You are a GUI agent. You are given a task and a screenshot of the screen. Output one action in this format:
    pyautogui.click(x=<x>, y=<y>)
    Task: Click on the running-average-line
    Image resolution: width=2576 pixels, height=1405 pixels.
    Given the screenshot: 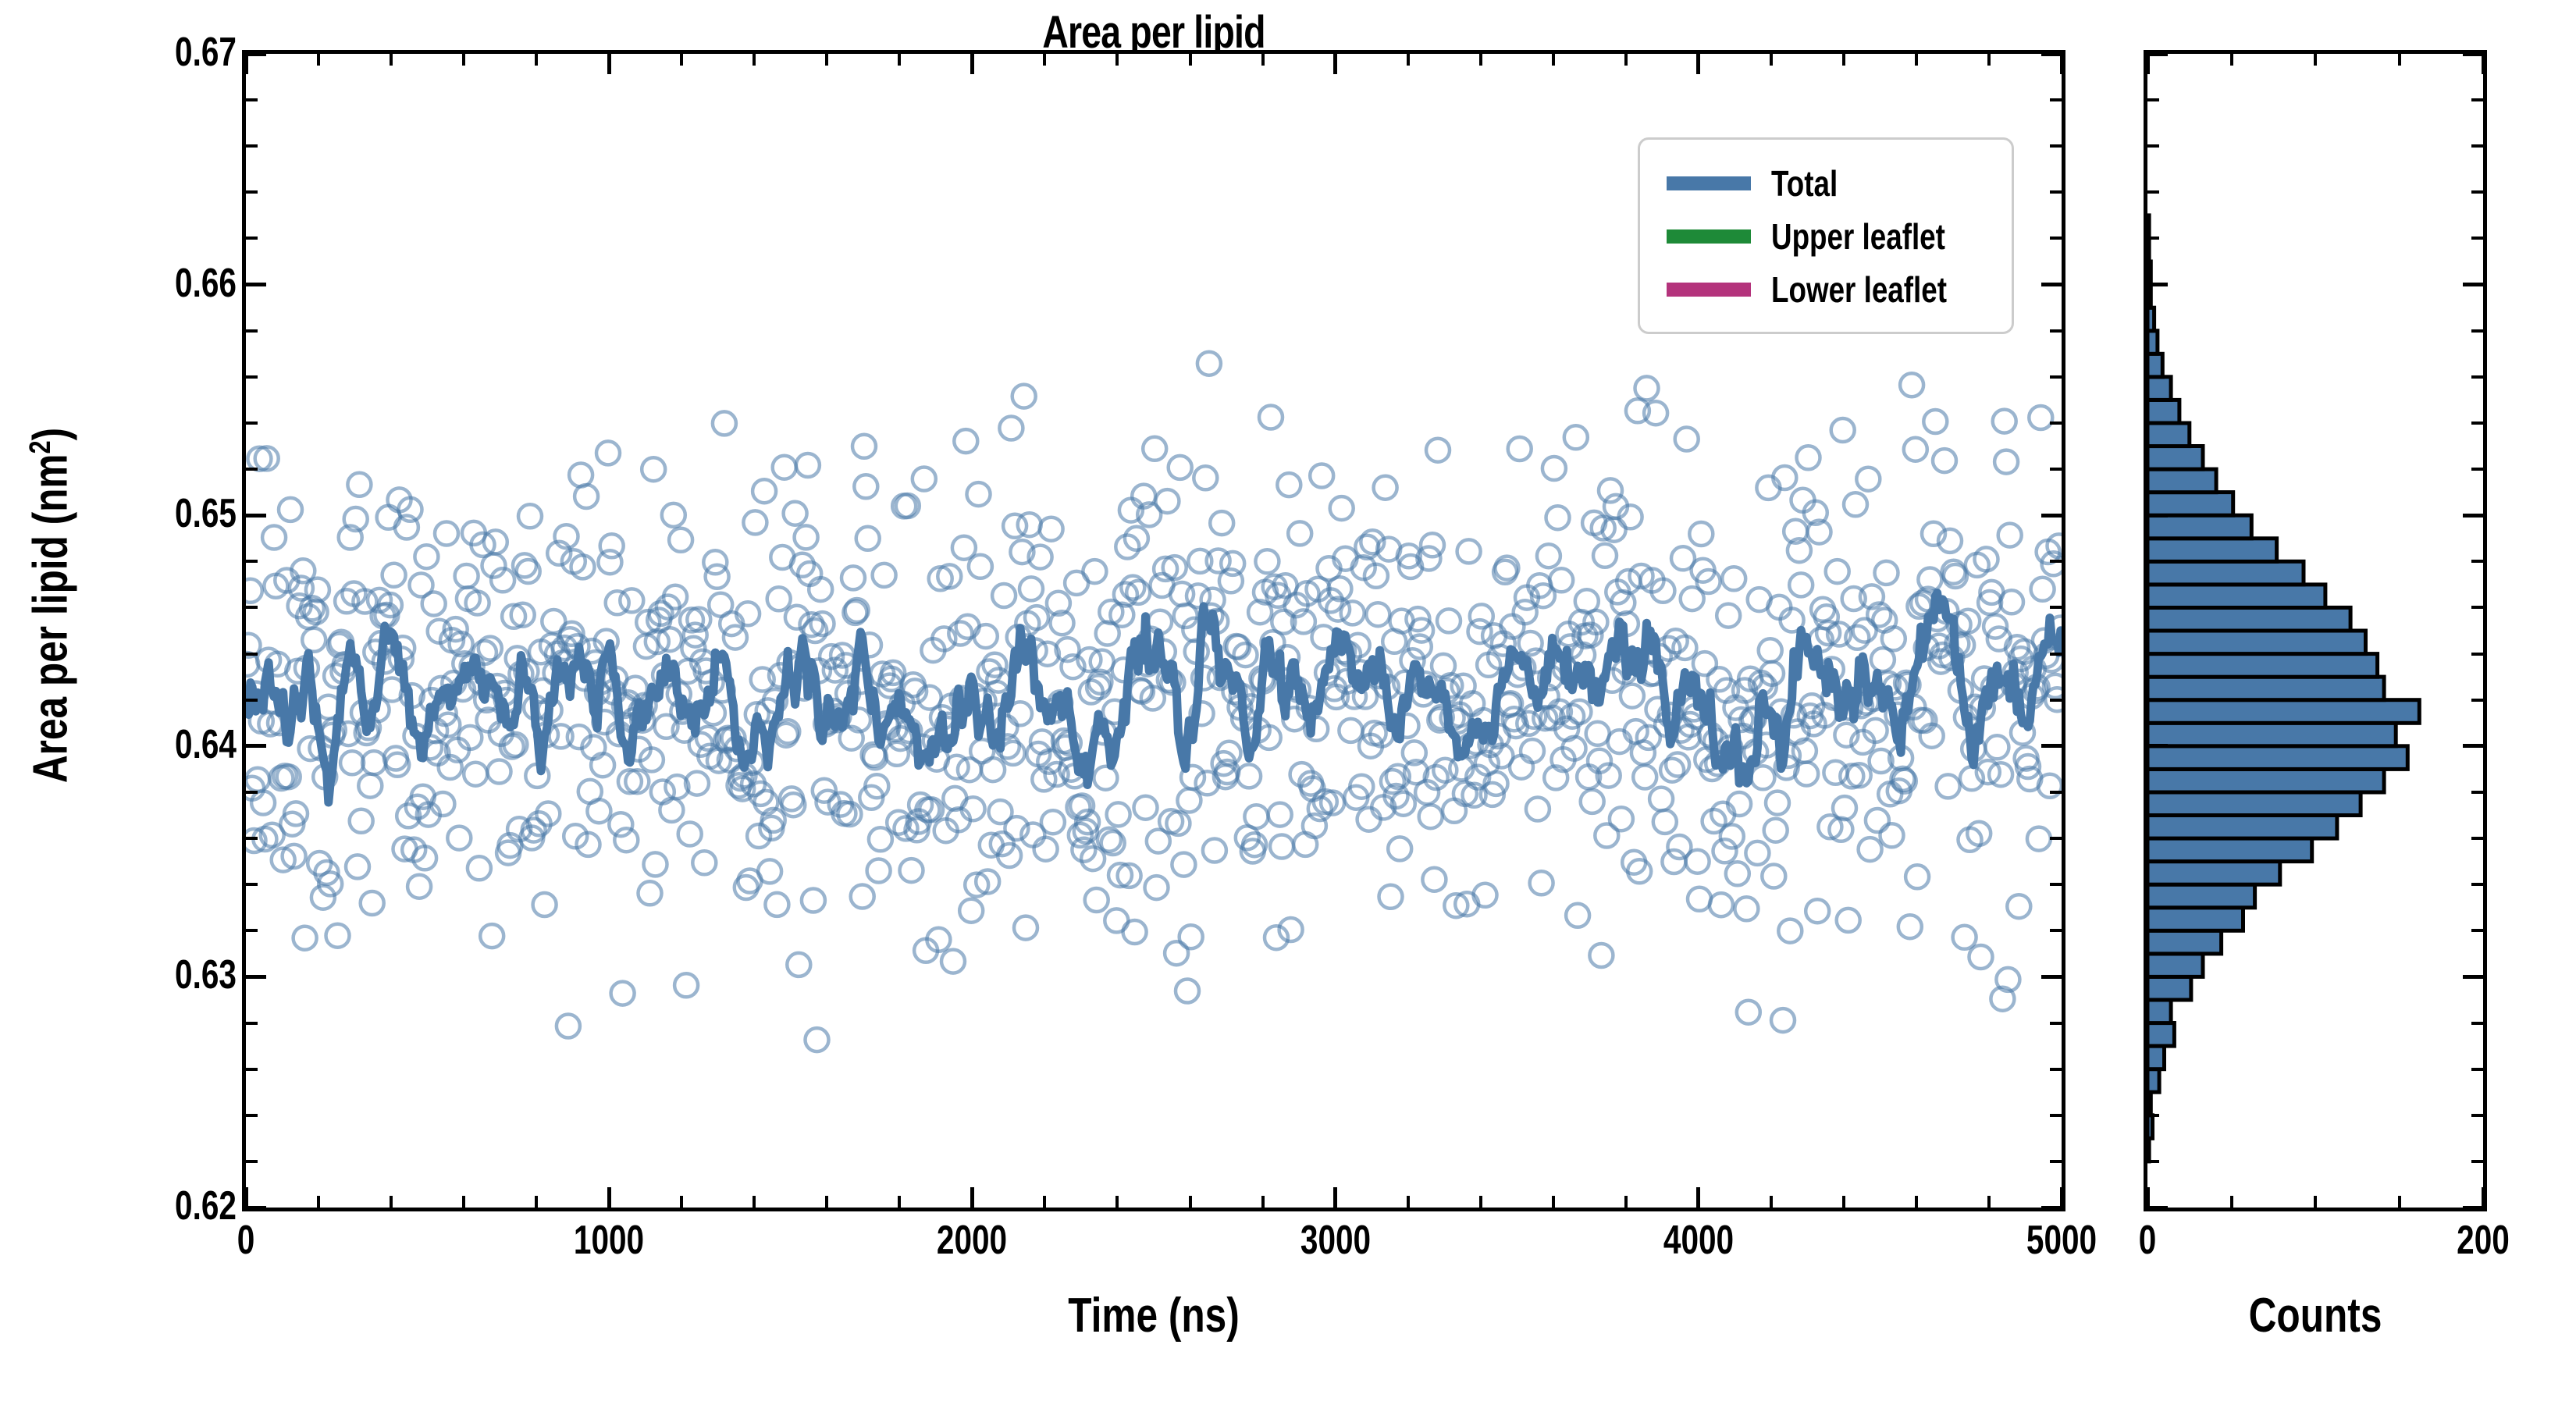 What is the action you would take?
    pyautogui.click(x=1154, y=698)
    